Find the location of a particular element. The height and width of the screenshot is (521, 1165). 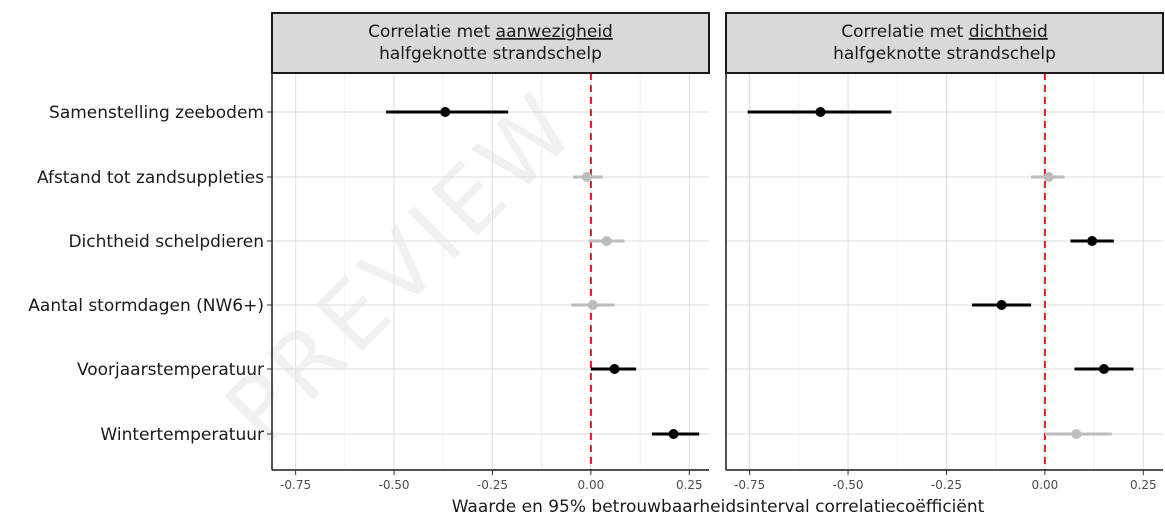

y-category-label: Samenstelling zeebodem is located at coordinates (156, 113).